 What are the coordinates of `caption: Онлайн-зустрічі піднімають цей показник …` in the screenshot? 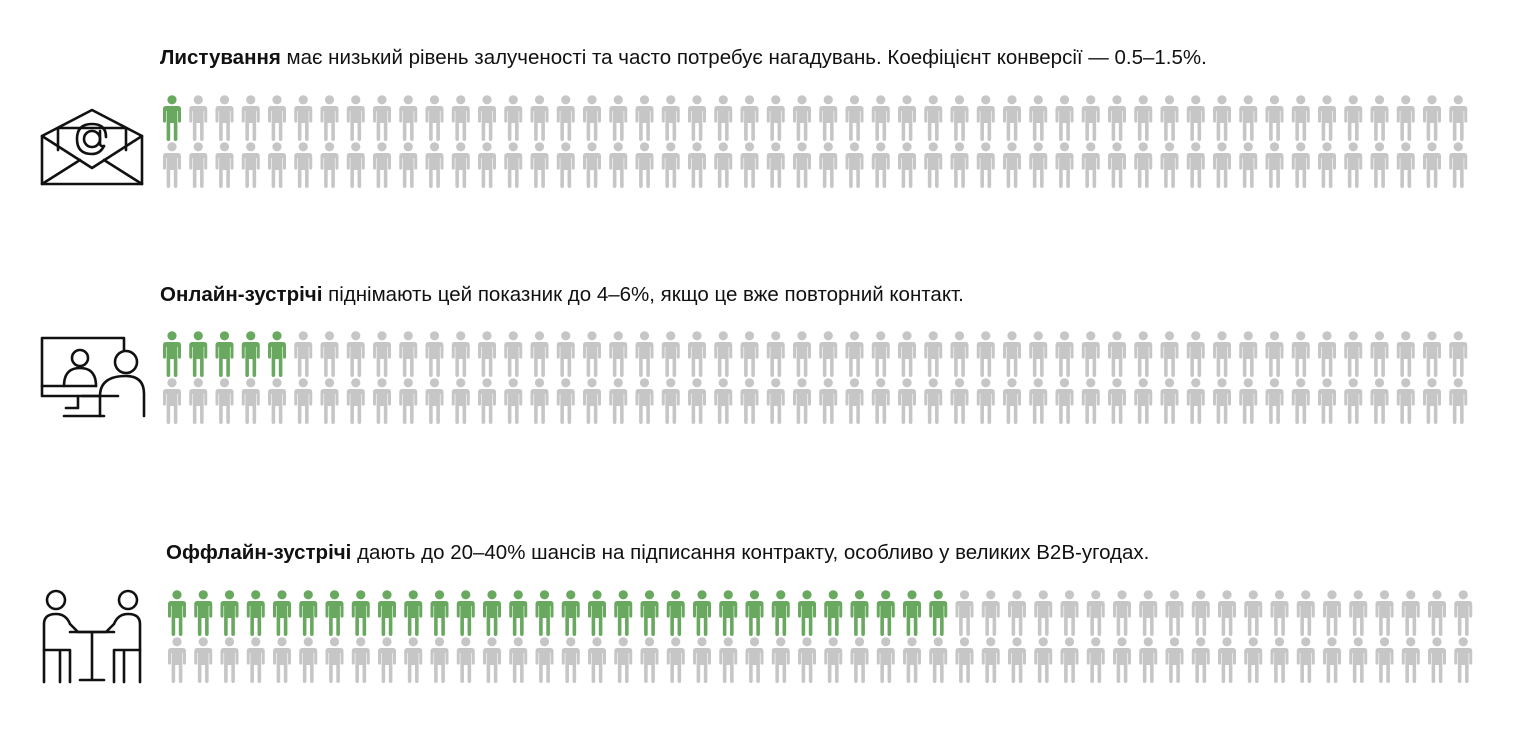 It's located at (562, 295).